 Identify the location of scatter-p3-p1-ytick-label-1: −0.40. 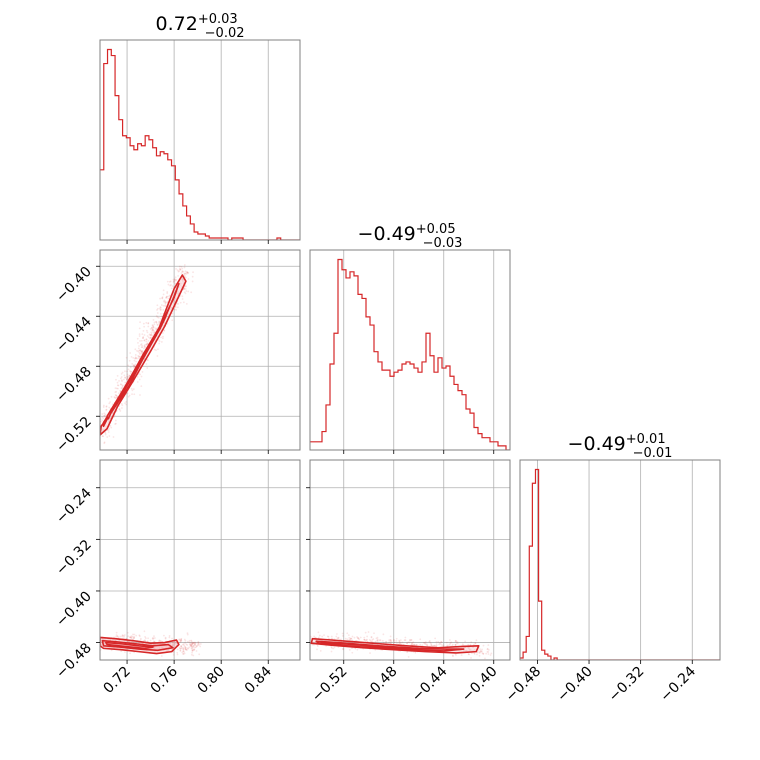
(74, 609).